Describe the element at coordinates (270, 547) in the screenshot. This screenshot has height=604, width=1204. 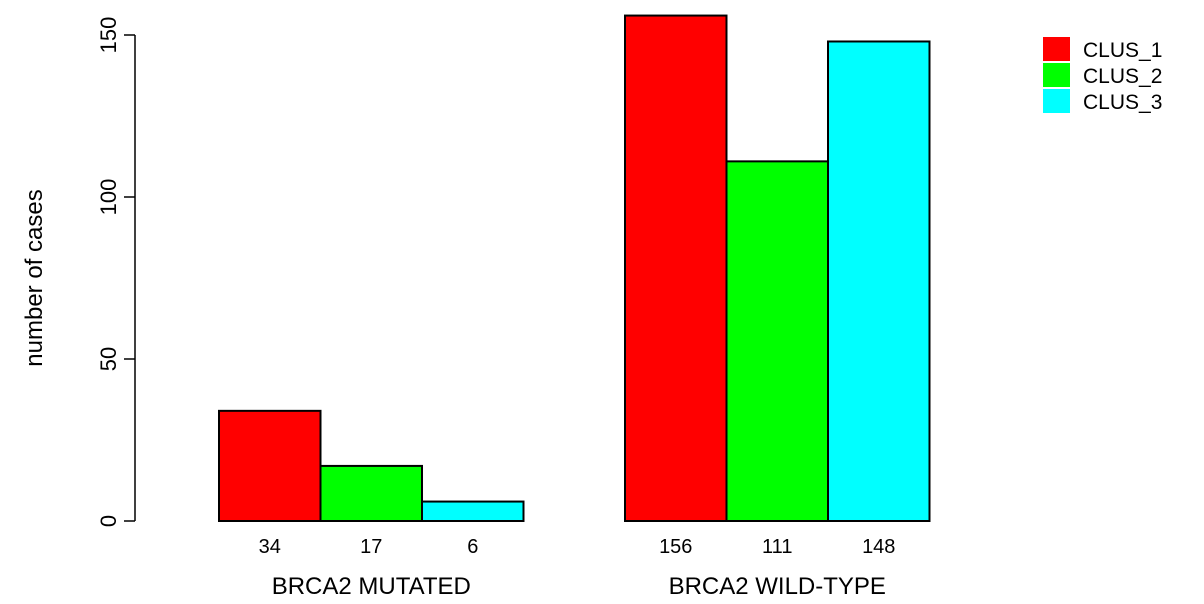
I see `bar-value-label: 34` at that location.